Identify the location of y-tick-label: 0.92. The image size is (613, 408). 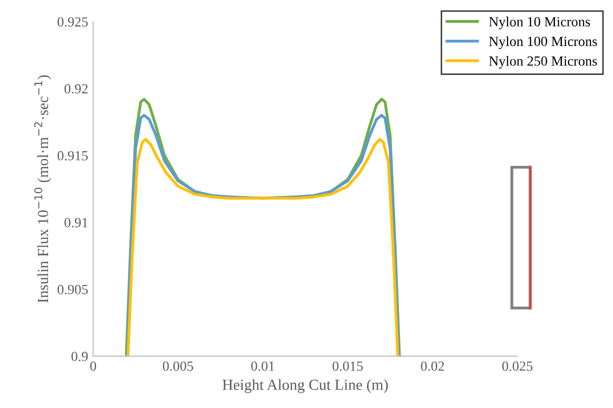
(76, 89).